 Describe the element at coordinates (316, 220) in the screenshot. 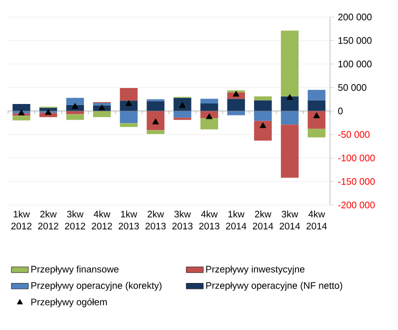

I see `x-tick-label: 4kw 2014` at that location.